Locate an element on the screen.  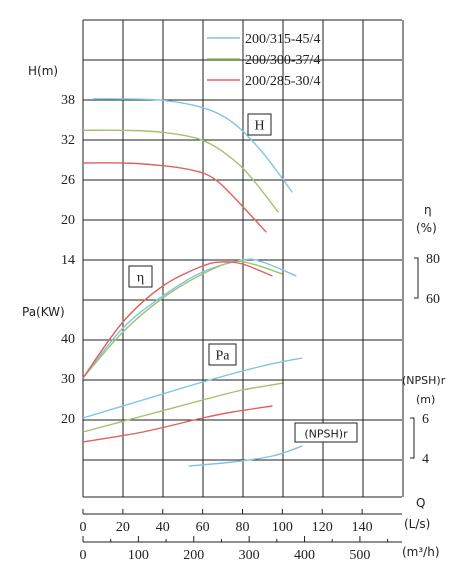
head-curve-200/300-37/4 is located at coordinates (180, 171).